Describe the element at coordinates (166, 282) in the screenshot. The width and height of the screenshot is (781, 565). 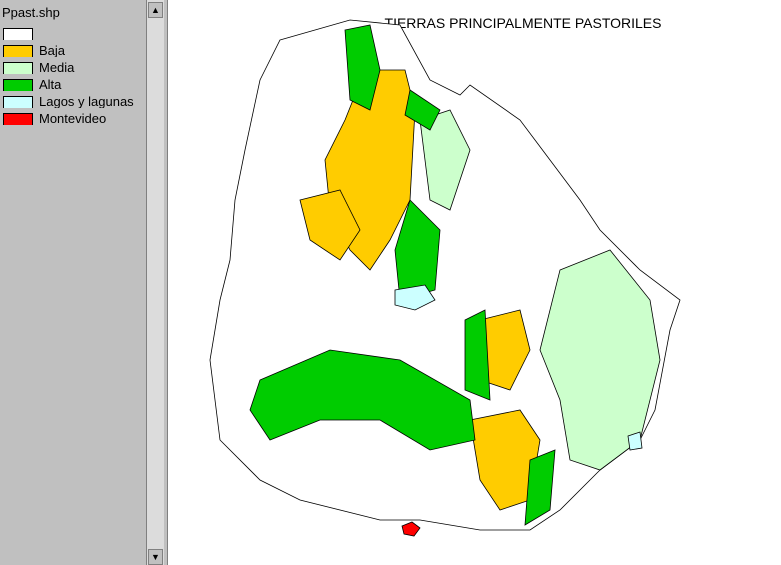
I see `splitter` at that location.